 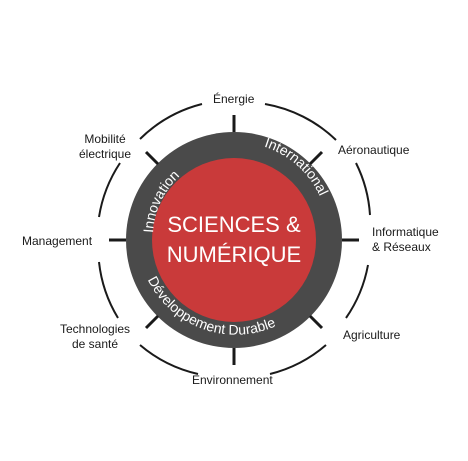 What do you see at coordinates (234, 99) in the screenshot?
I see `label-energie: Énergie` at bounding box center [234, 99].